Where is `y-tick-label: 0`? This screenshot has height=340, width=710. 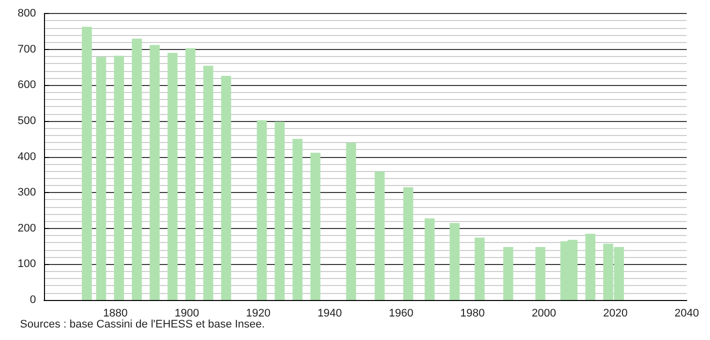 y-tick-label: 0 is located at coordinates (33, 300).